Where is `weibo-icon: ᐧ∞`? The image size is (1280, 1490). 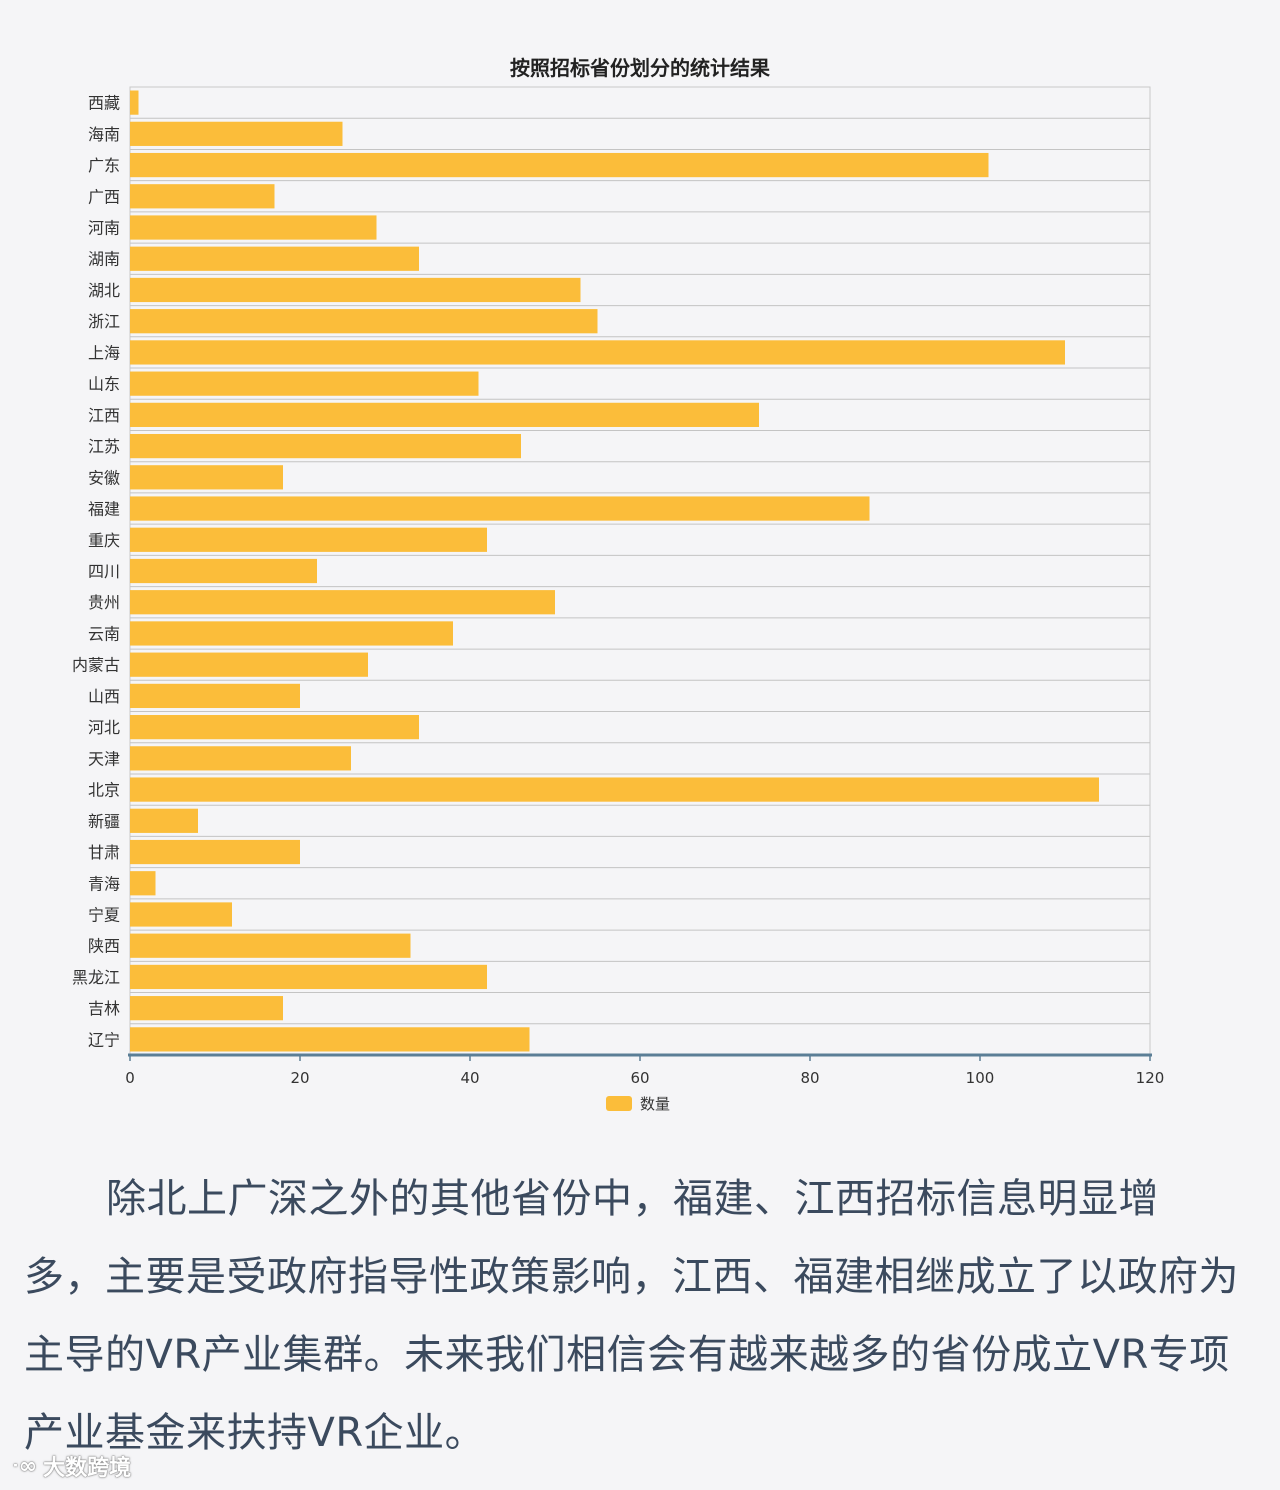 weibo-icon: ᐧ∞ is located at coordinates (25, 1466).